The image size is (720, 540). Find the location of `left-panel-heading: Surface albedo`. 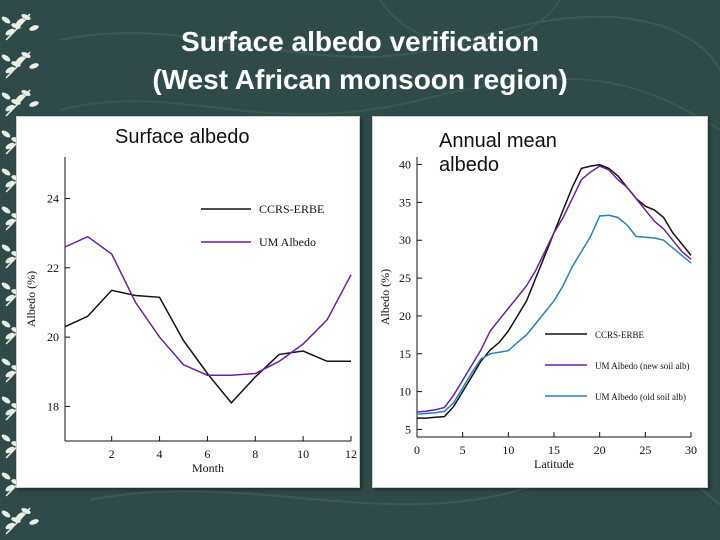

left-panel-heading: Surface albedo is located at coordinates (182, 137).